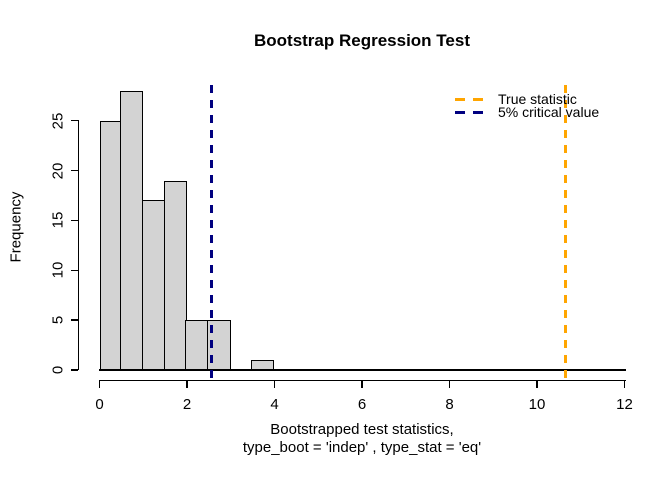 The image size is (672, 480). I want to click on legend: True statistic 5% critical value, so click(527, 105).